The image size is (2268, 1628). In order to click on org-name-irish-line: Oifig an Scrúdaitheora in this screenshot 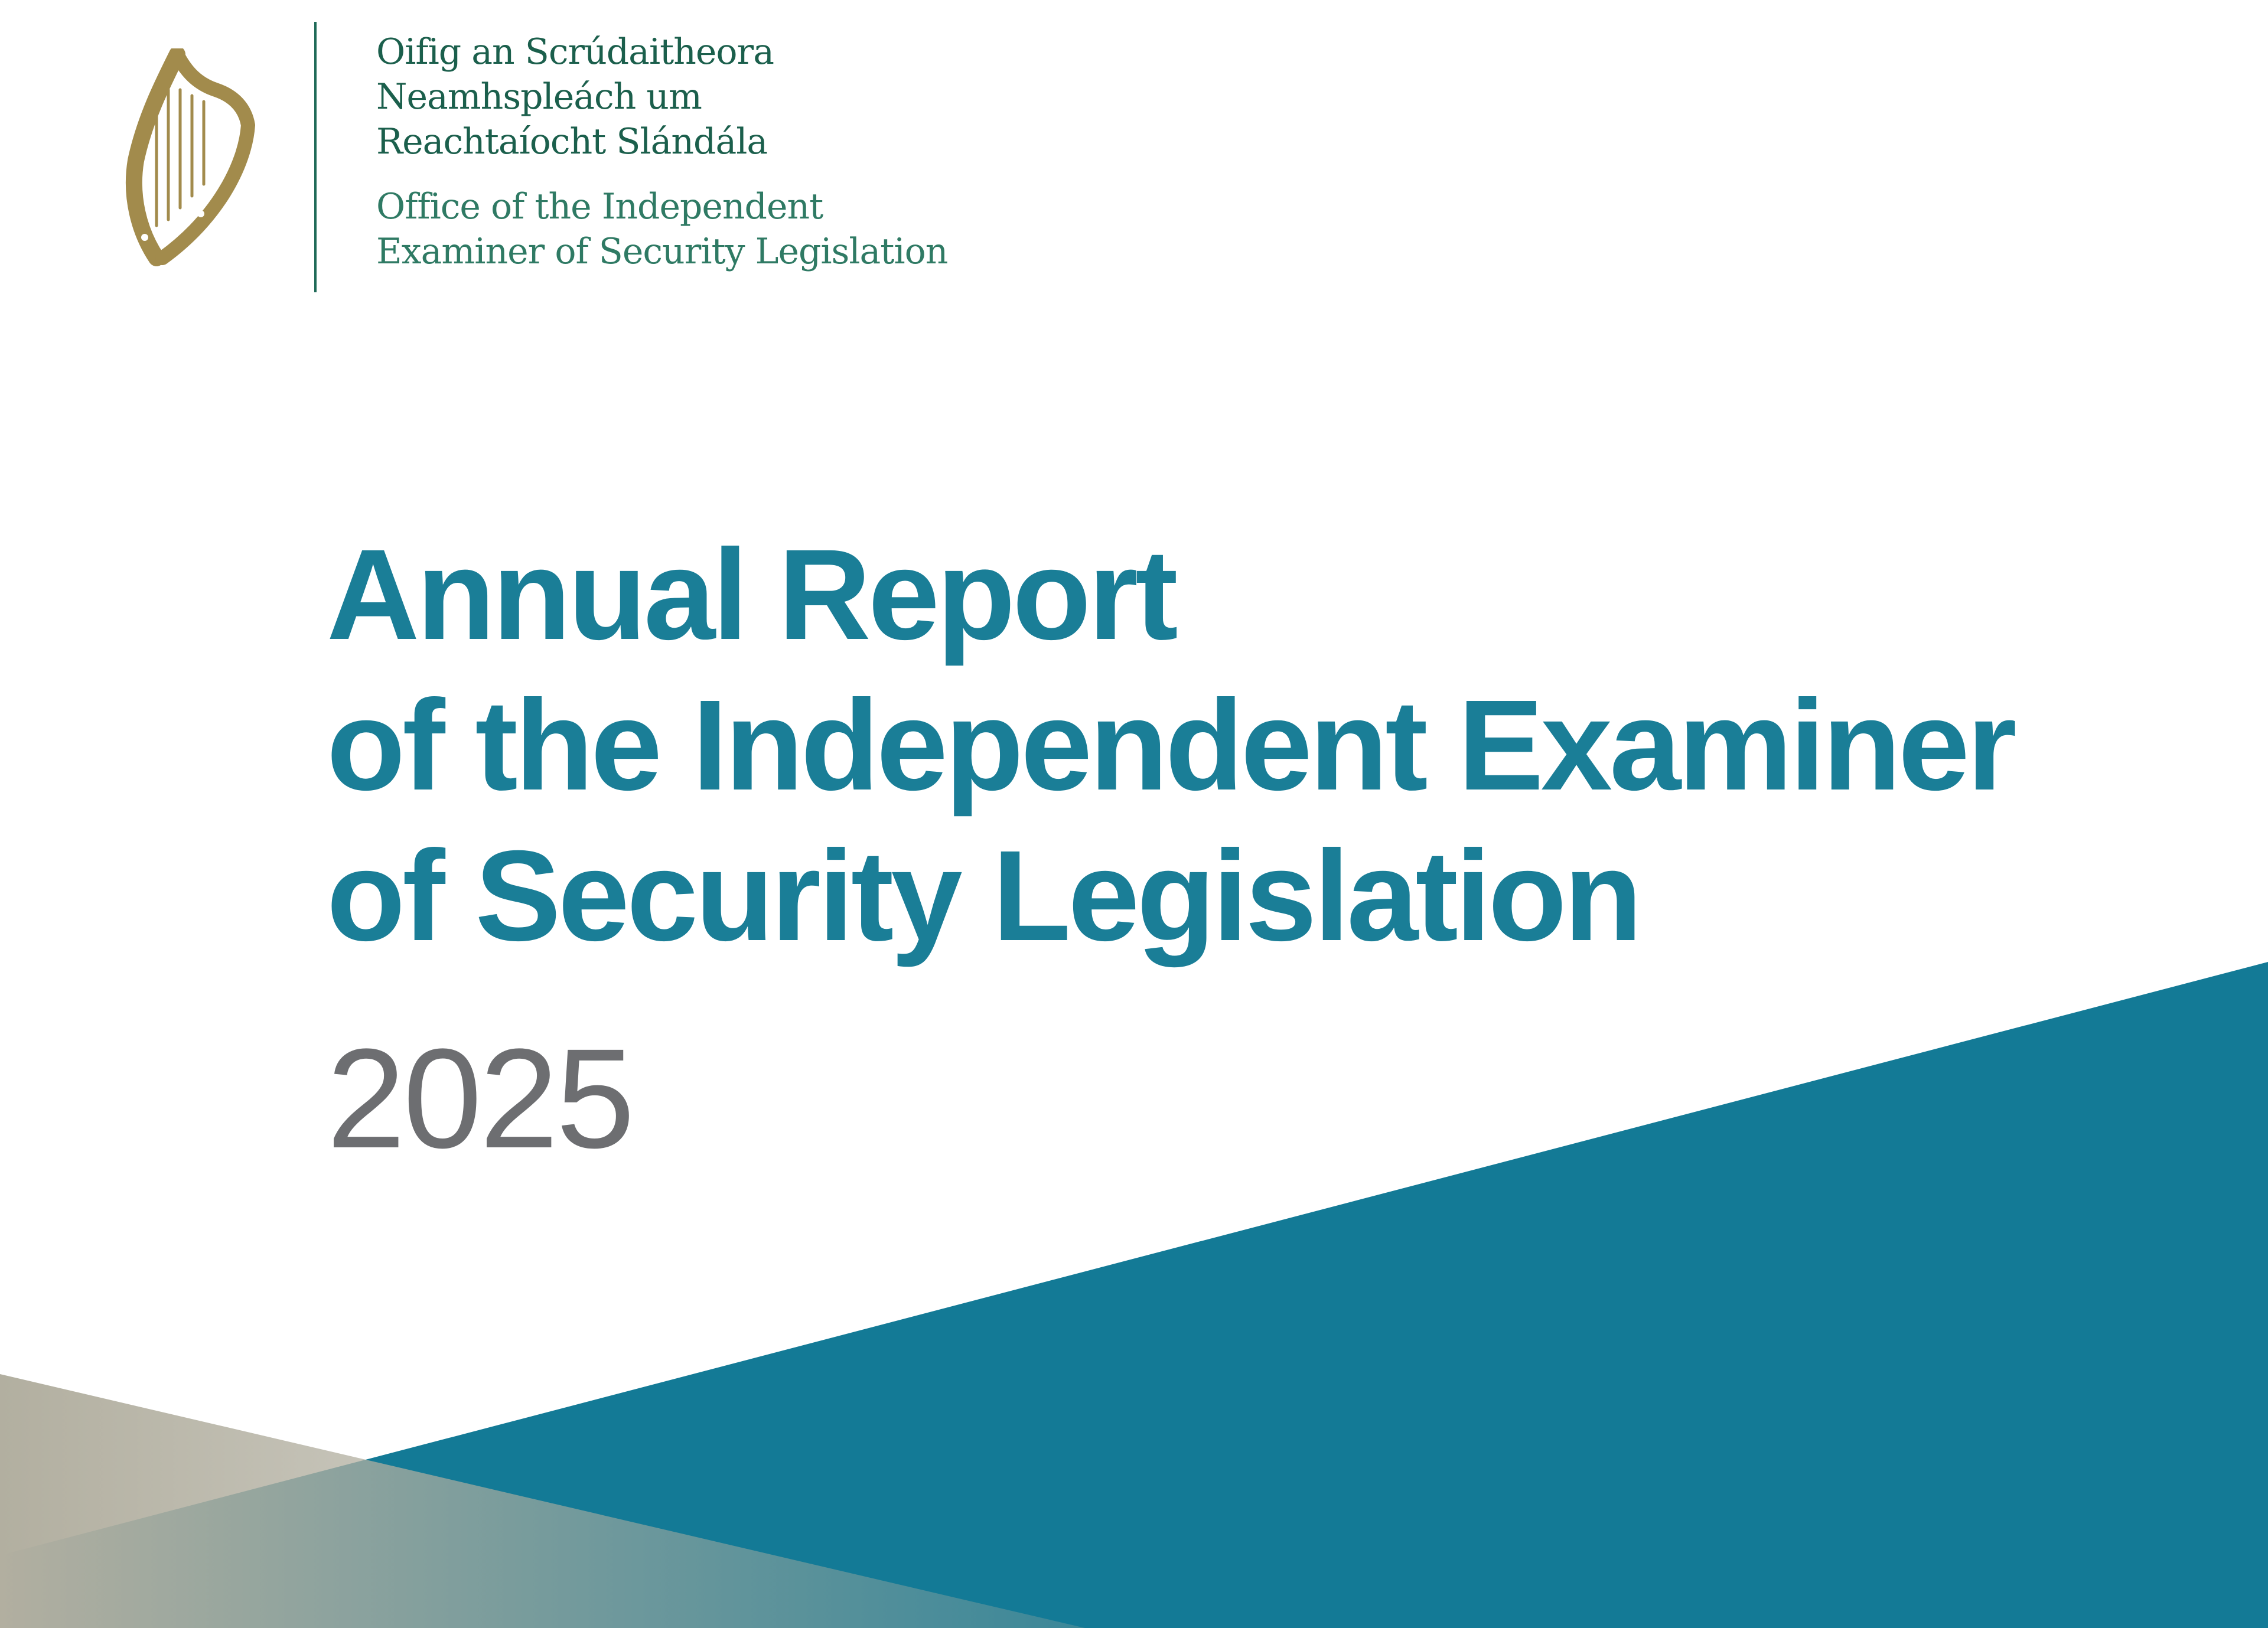, I will do `click(575, 52)`.